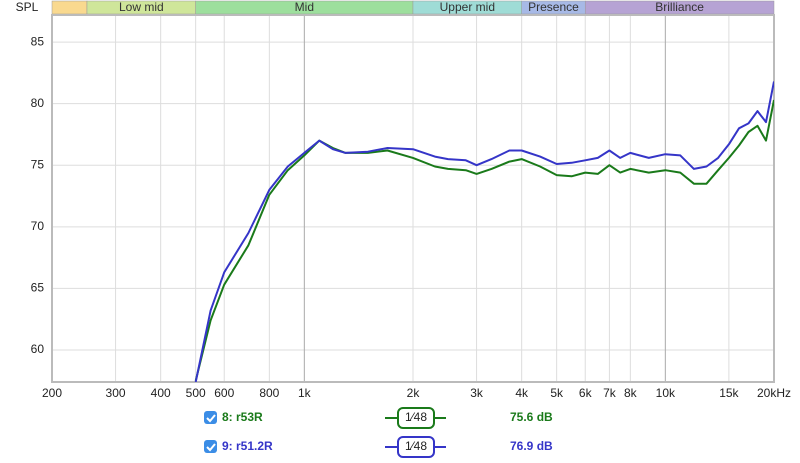 Image resolution: width=800 pixels, height=463 pixels. What do you see at coordinates (116, 393) in the screenshot?
I see `x-tick-label: 300` at bounding box center [116, 393].